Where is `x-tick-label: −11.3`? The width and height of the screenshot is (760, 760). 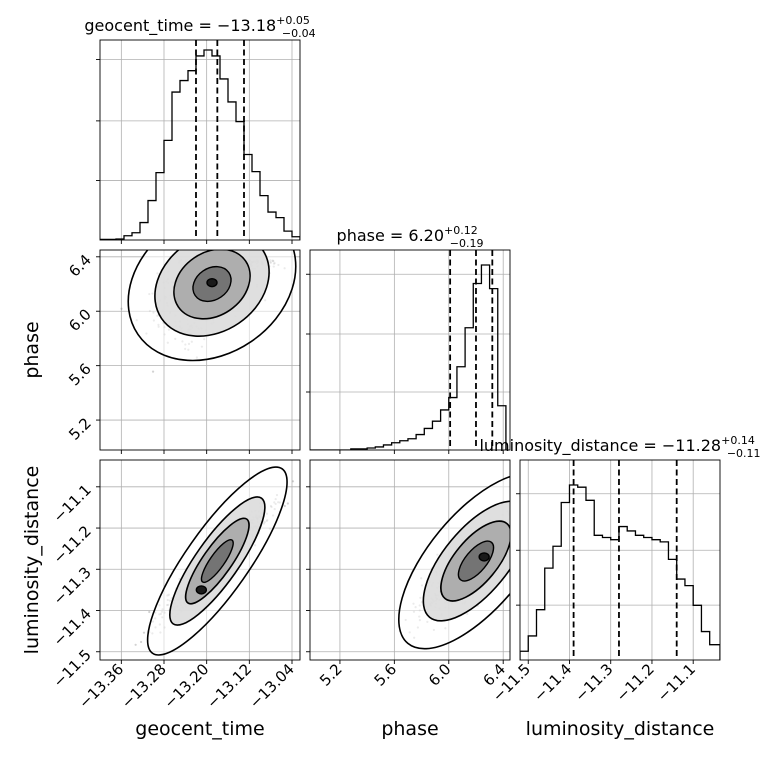 x-tick-label: −11.3 is located at coordinates (593, 682).